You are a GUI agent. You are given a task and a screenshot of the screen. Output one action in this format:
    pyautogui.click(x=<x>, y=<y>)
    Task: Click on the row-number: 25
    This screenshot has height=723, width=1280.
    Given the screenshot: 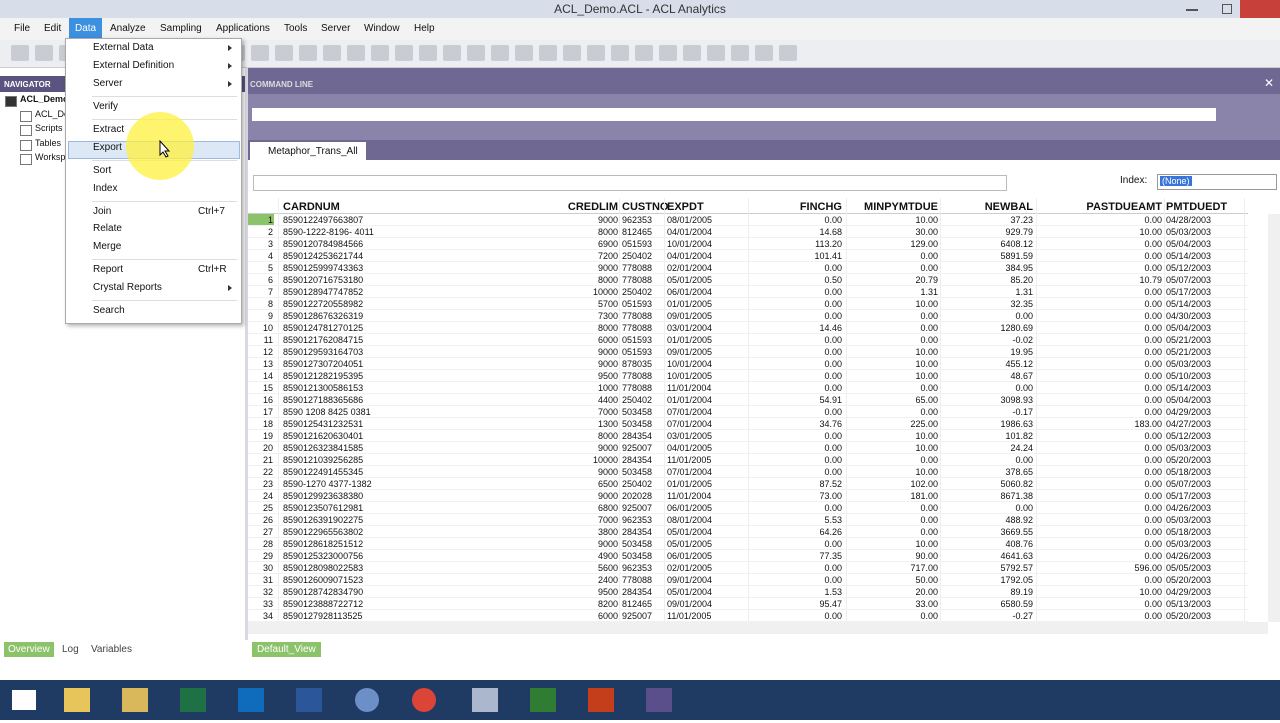 What is the action you would take?
    pyautogui.click(x=267, y=508)
    